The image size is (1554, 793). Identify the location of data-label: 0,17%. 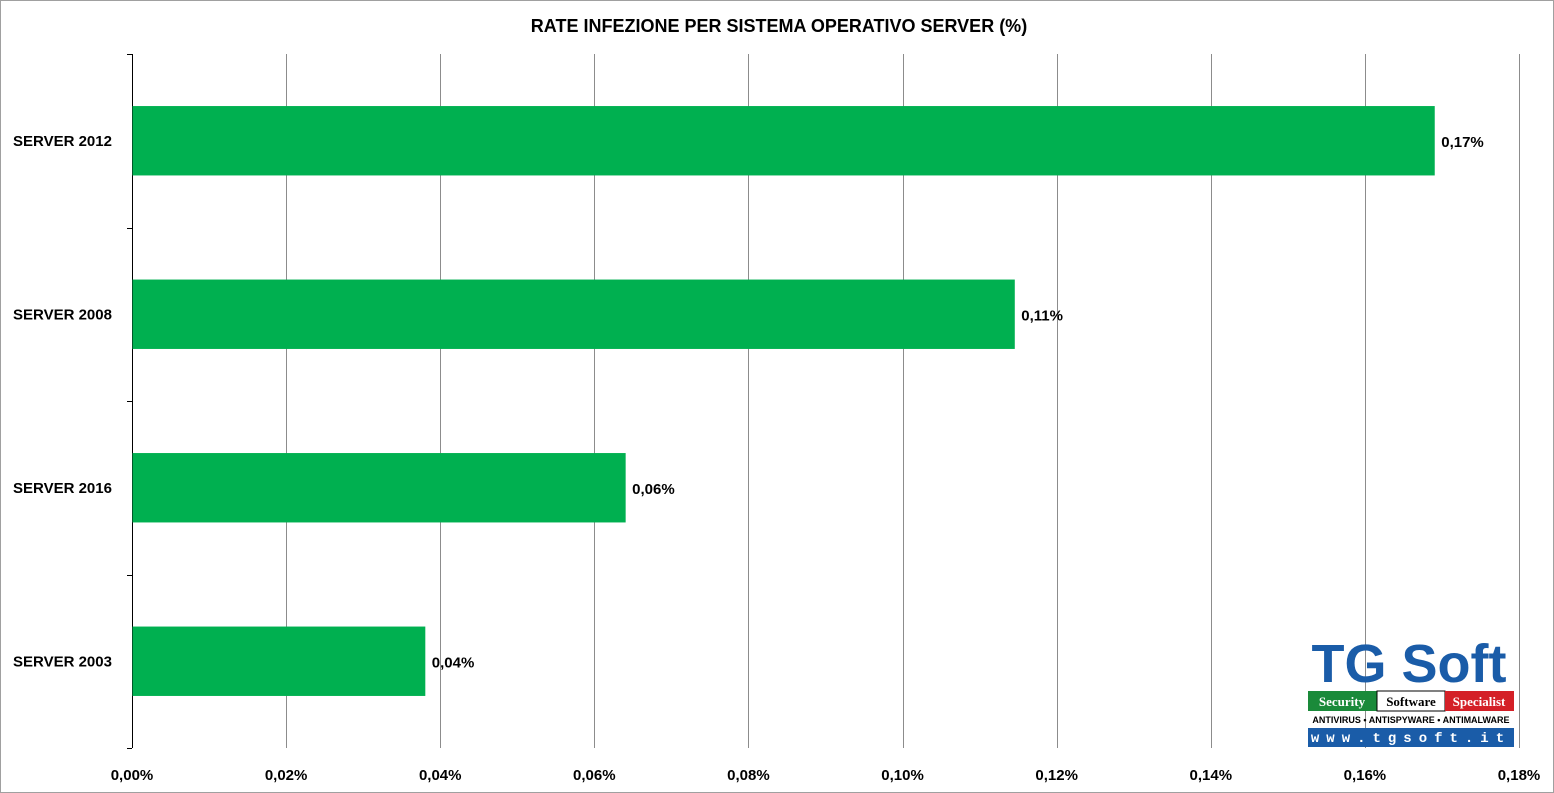
(1462, 142).